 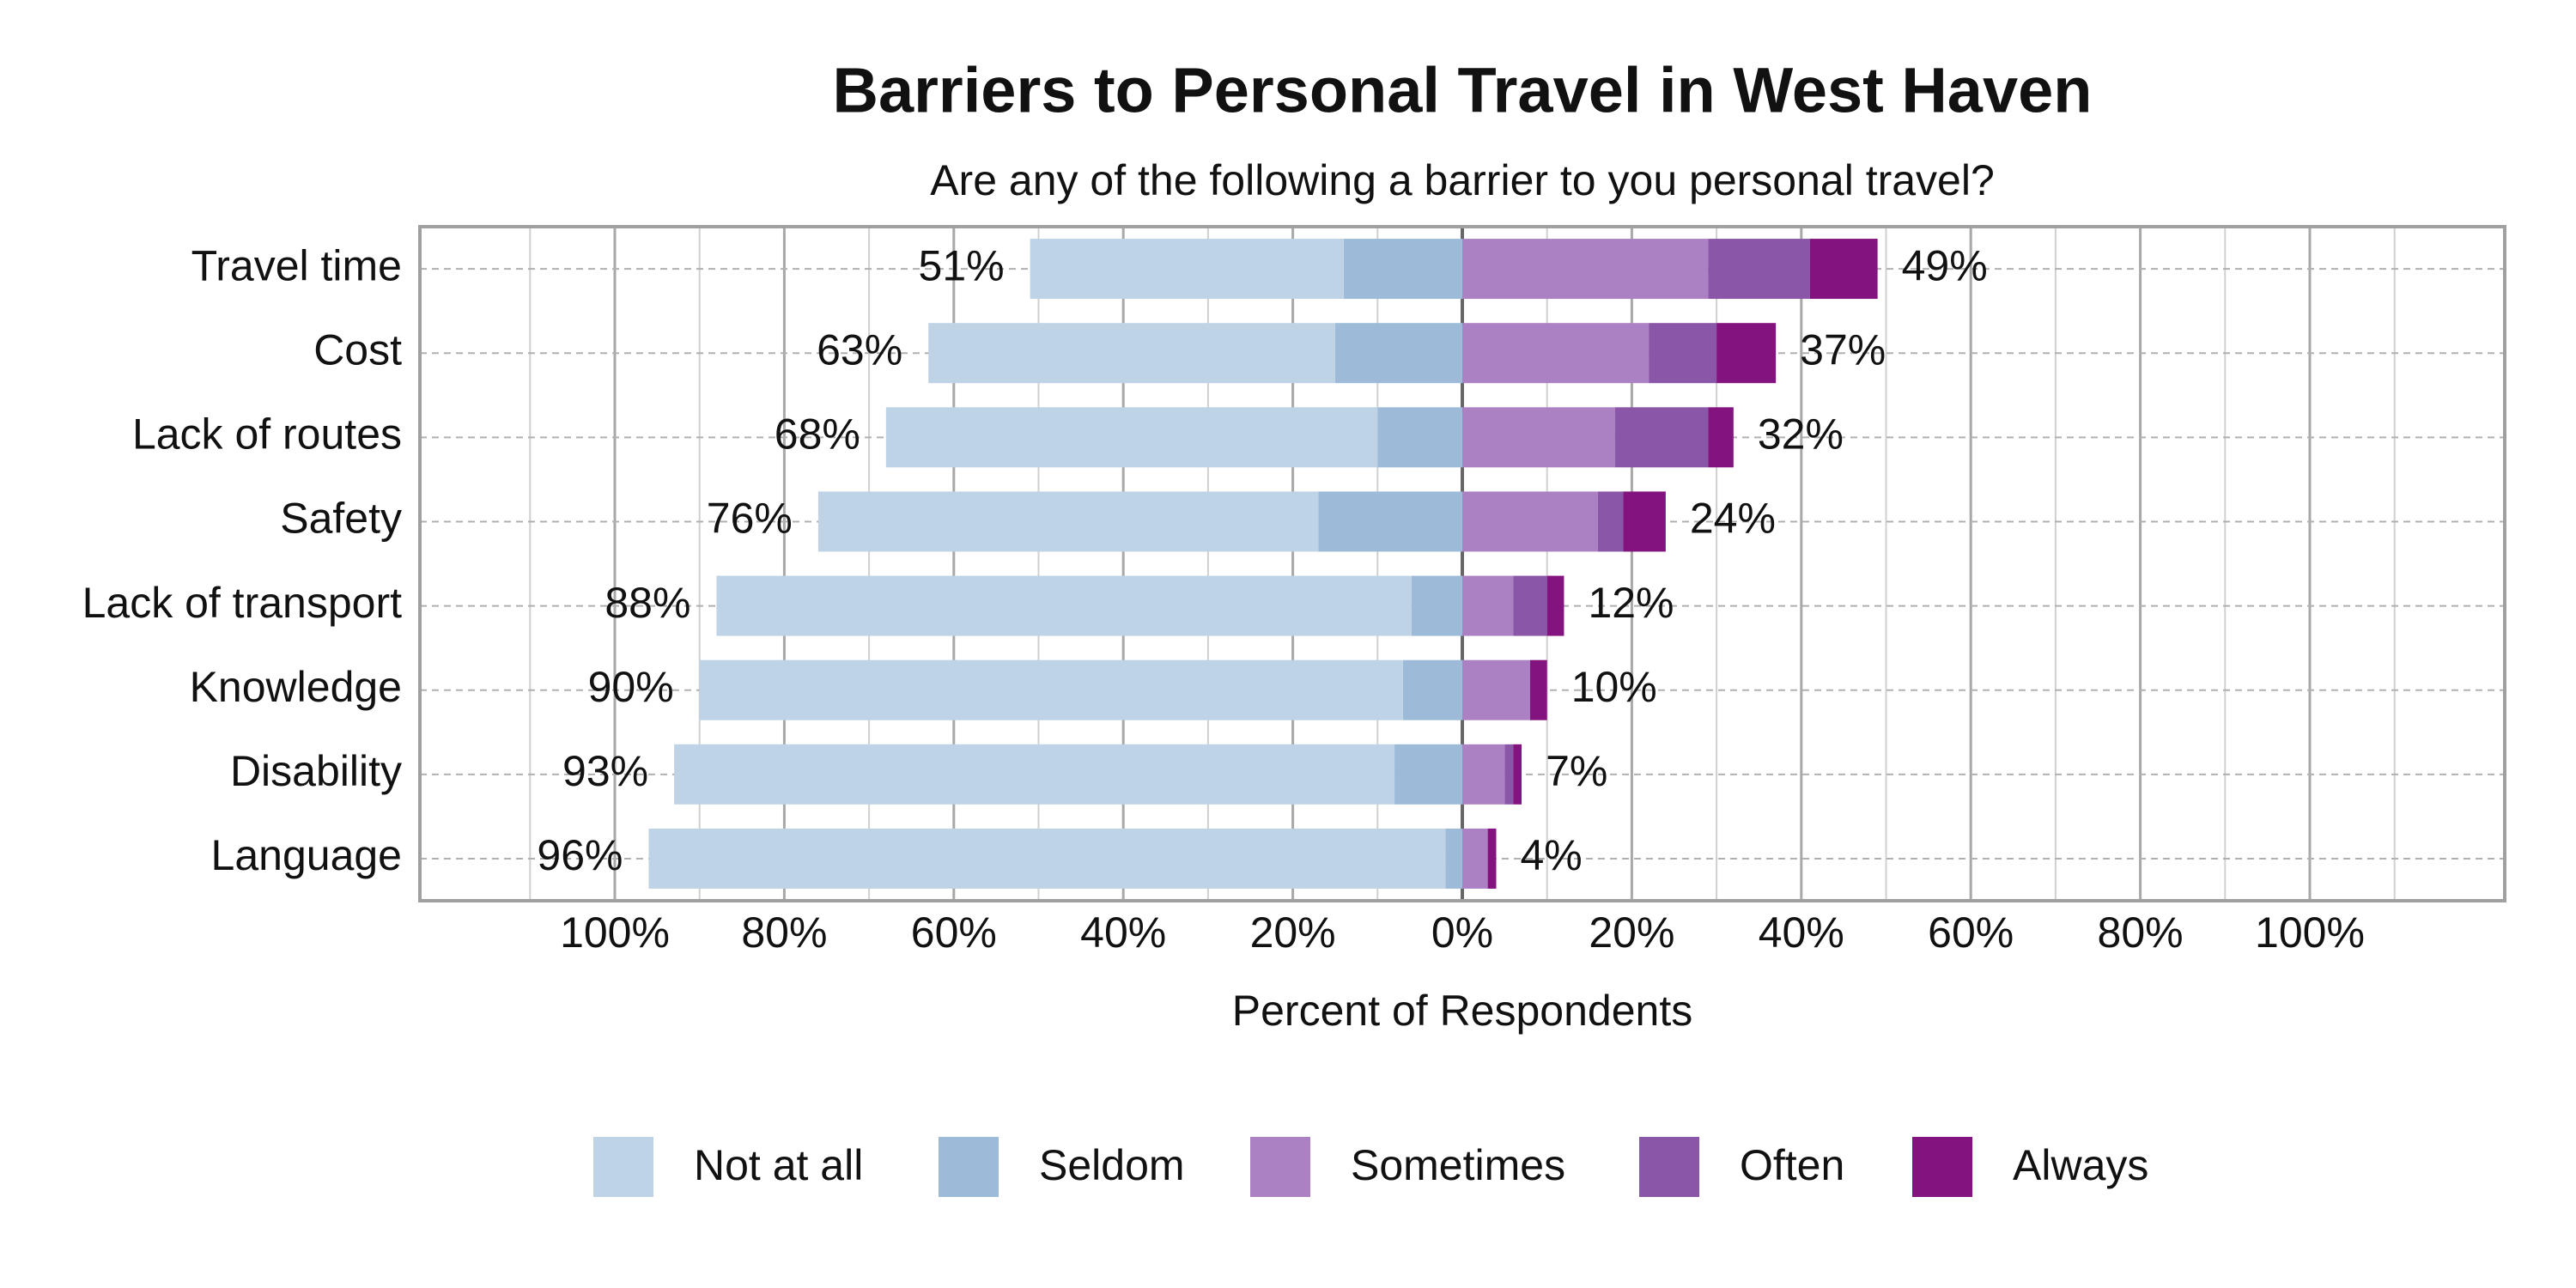 What do you see at coordinates (341, 519) in the screenshot?
I see `category-label: Safety` at bounding box center [341, 519].